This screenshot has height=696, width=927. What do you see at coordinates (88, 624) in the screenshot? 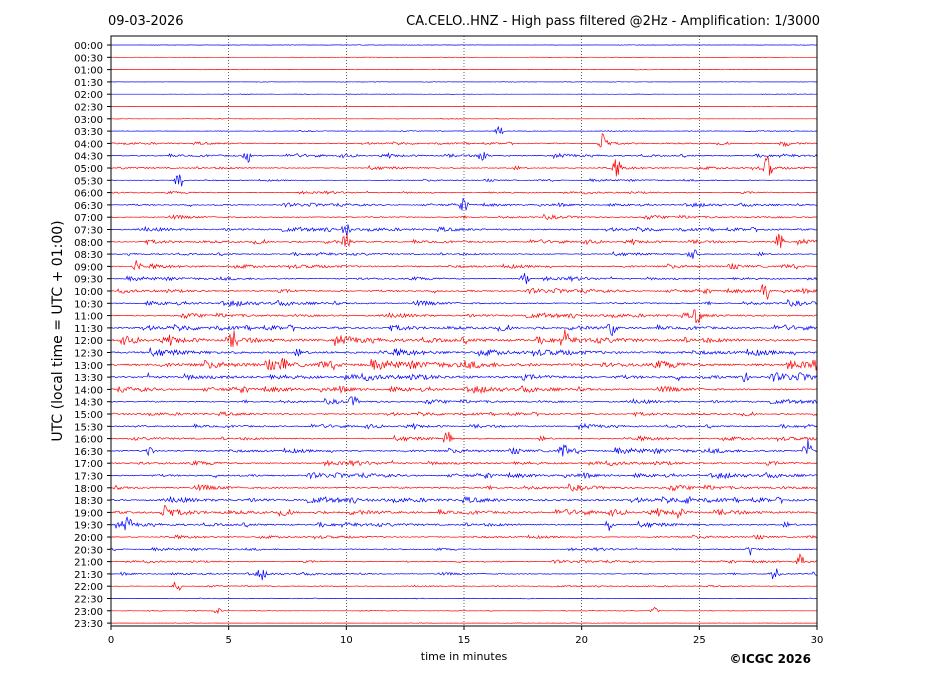
I see `y-tick-label: 23:30` at bounding box center [88, 624].